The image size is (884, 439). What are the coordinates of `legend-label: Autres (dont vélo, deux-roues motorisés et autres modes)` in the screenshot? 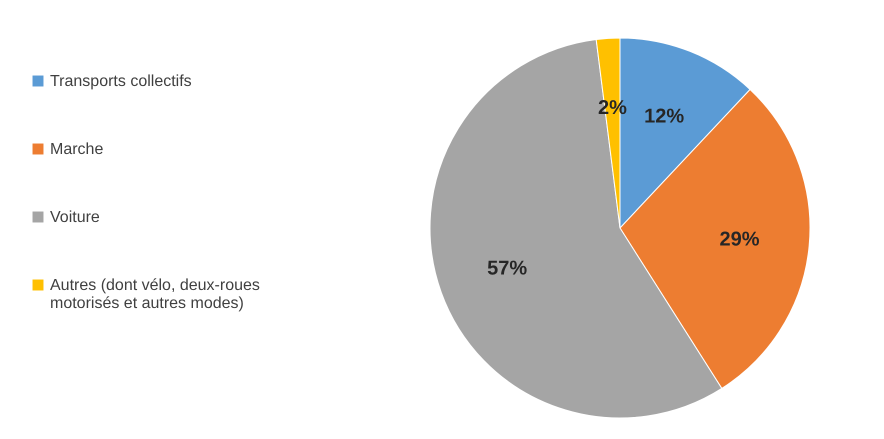 It's located at (155, 294).